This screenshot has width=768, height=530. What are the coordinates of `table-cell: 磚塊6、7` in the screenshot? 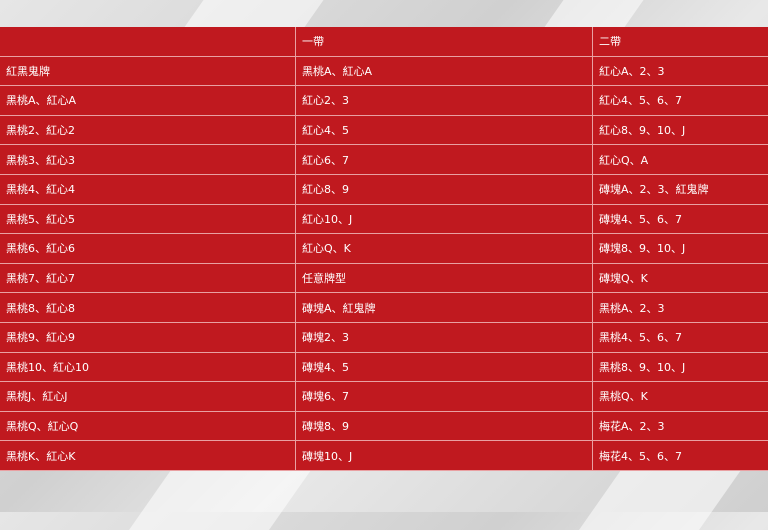 It's located at (444, 397).